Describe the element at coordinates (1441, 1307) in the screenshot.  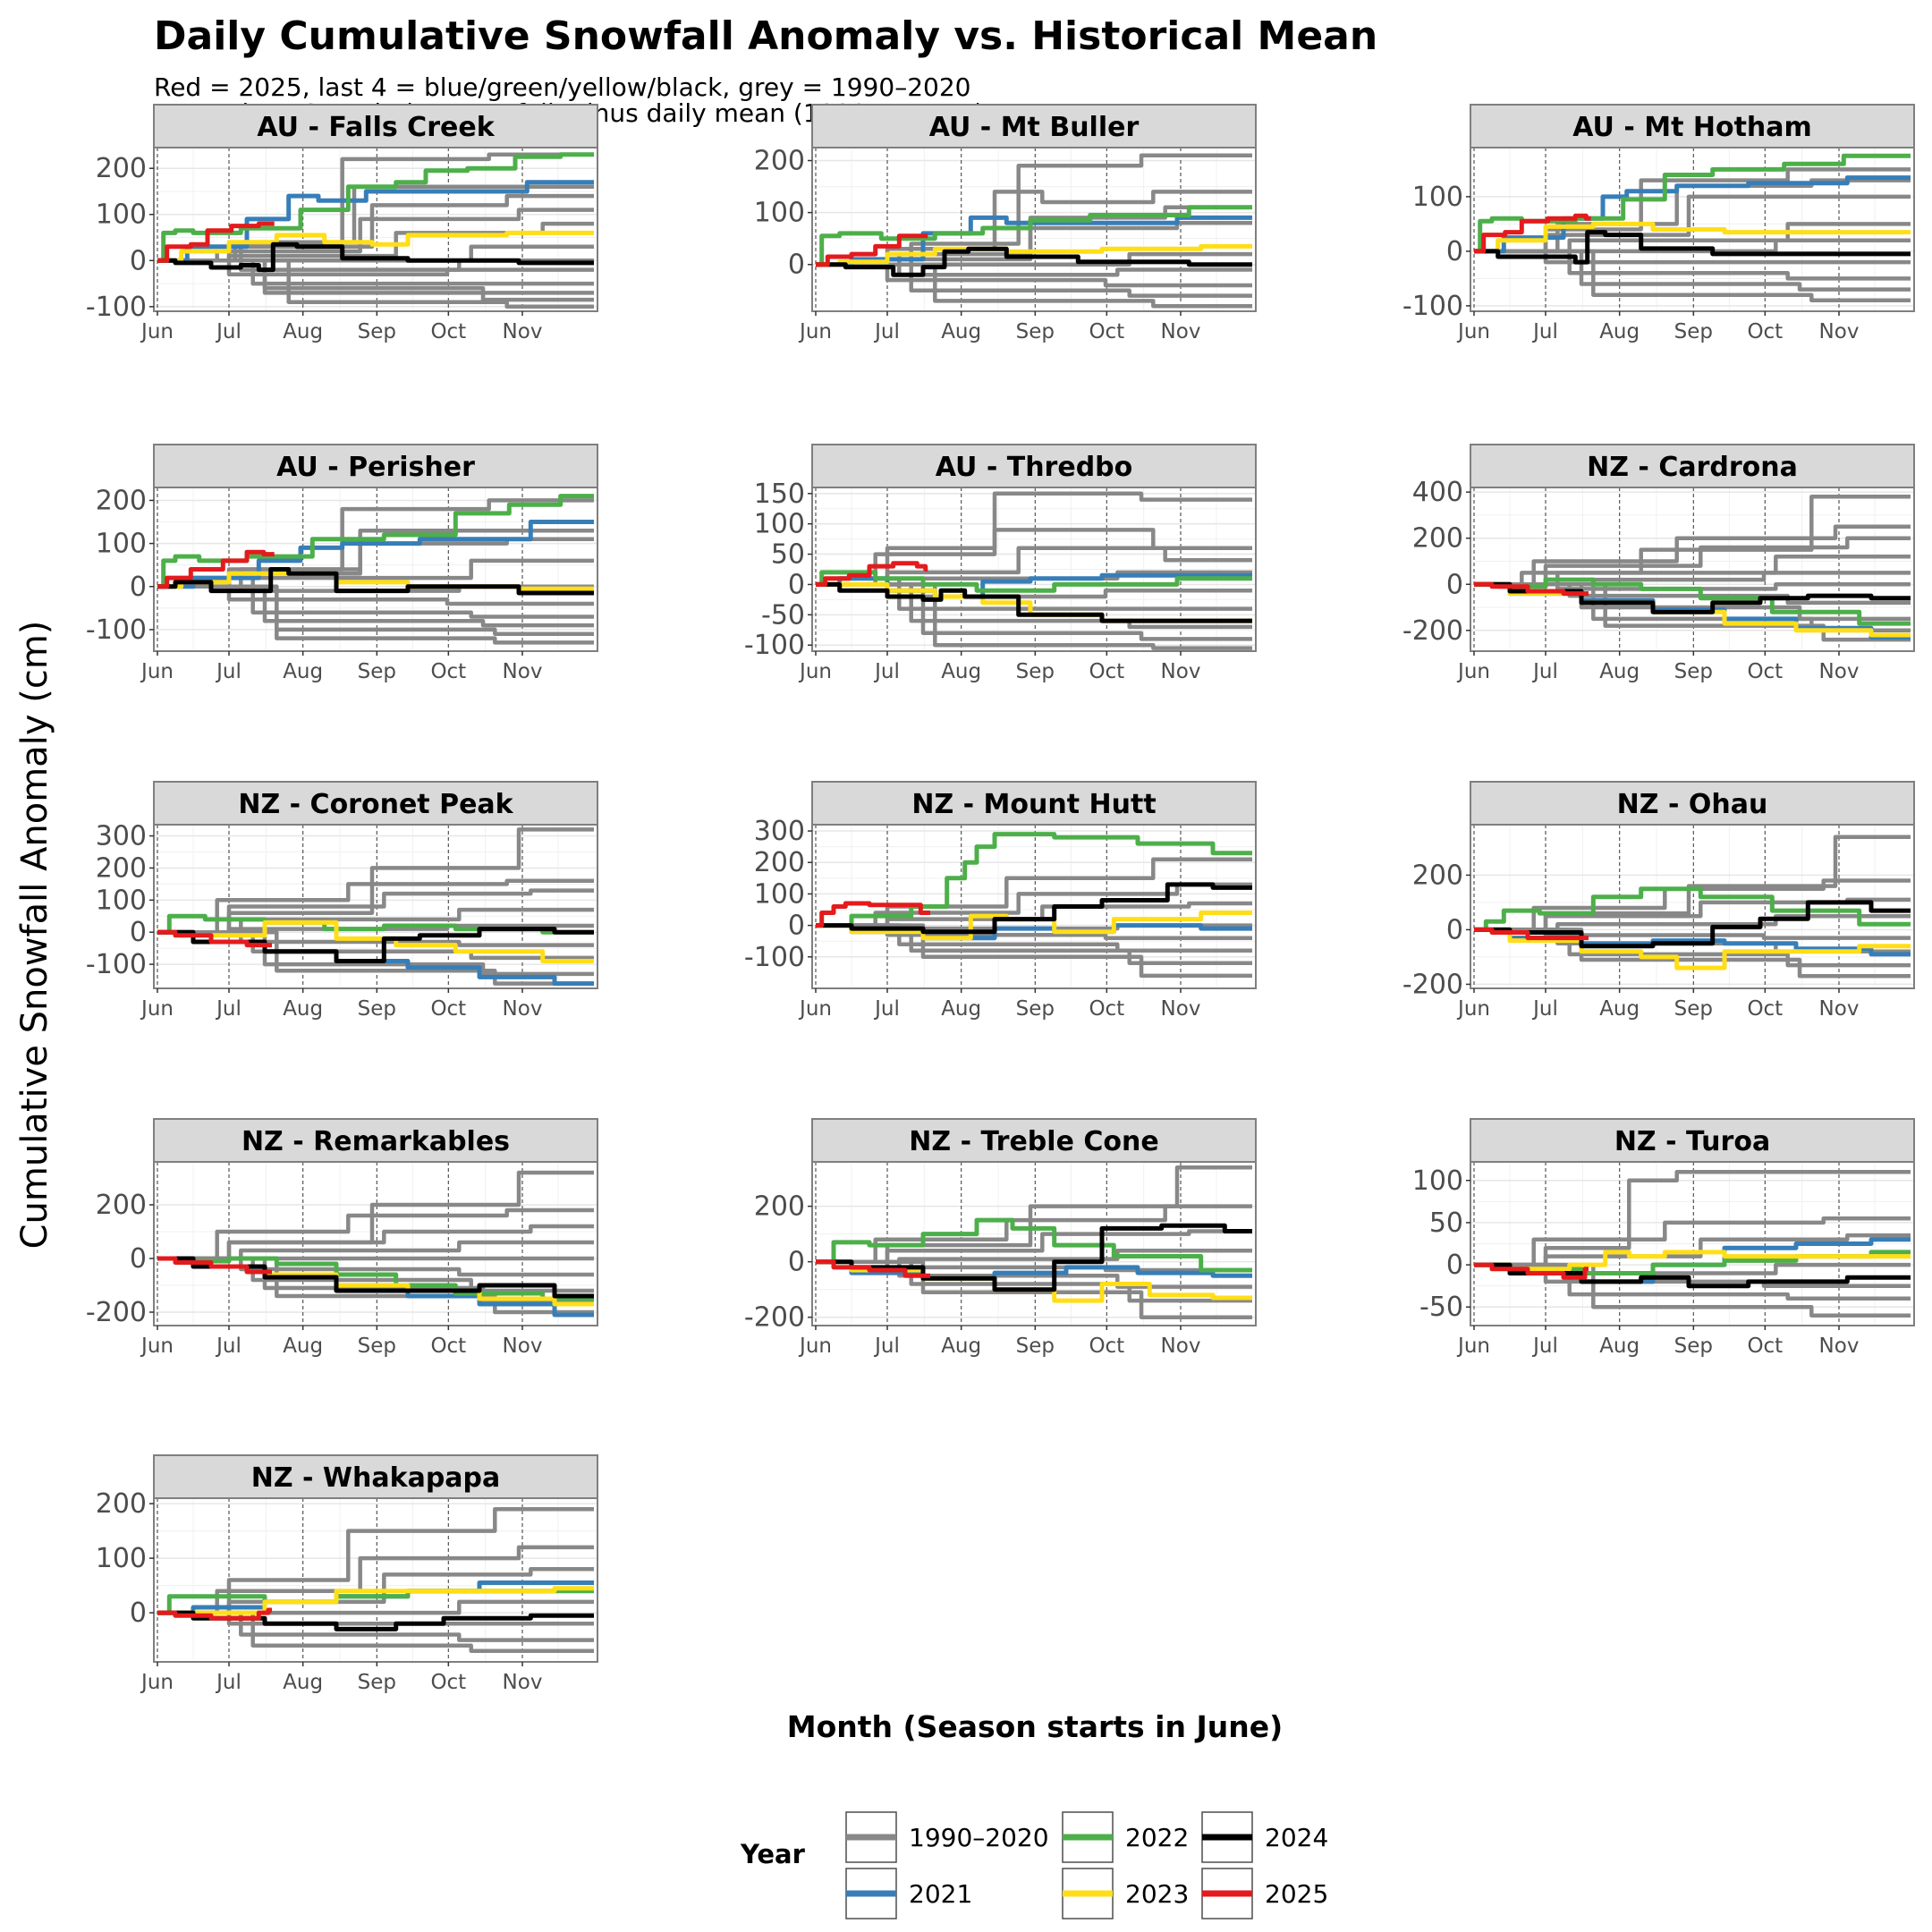
I see `y-tick-label: -50` at that location.